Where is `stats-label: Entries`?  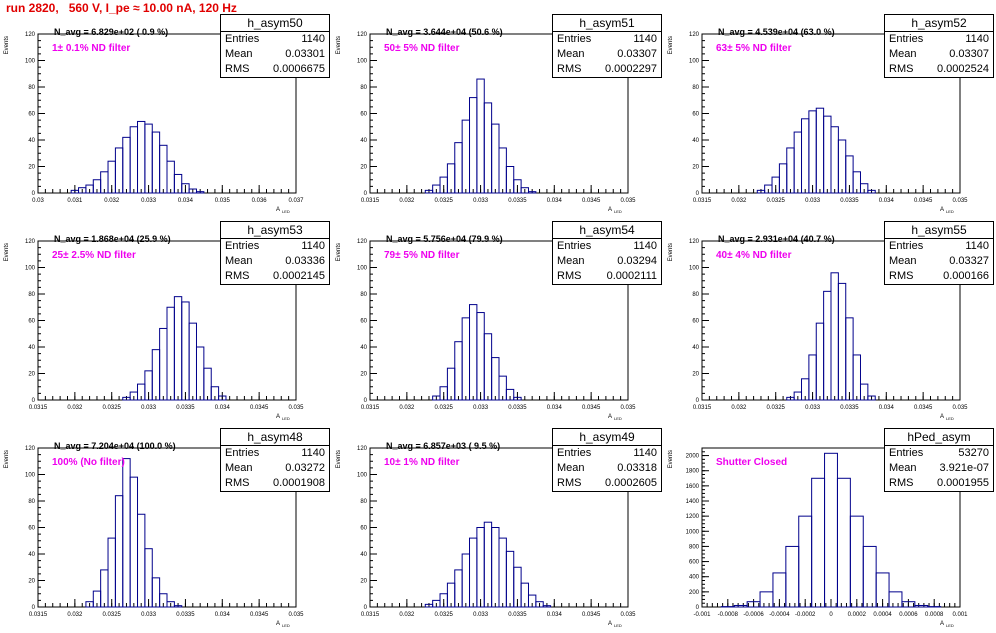
stats-label: Entries is located at coordinates (574, 39).